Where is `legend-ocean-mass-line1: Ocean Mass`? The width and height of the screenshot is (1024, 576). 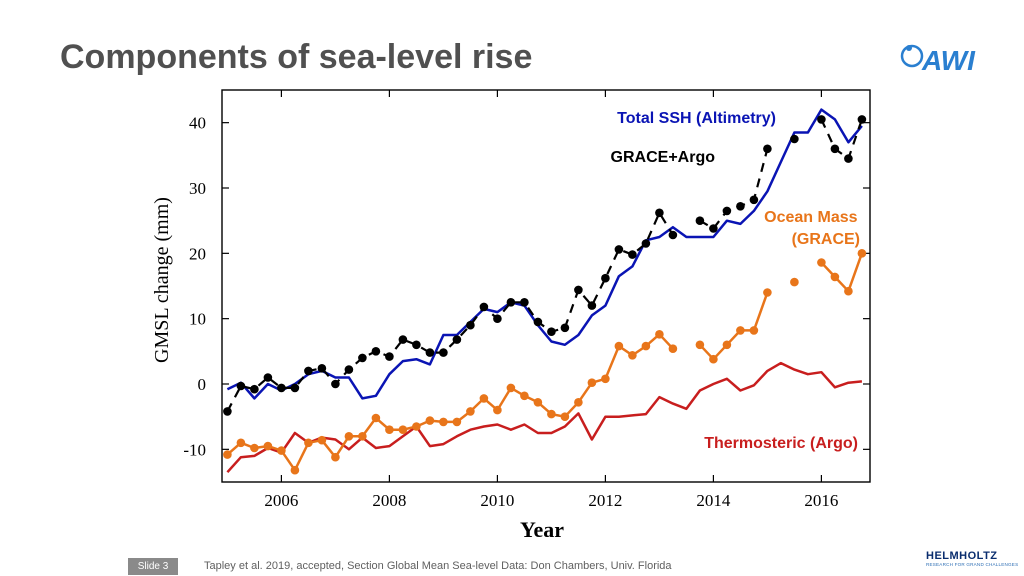 legend-ocean-mass-line1: Ocean Mass is located at coordinates (810, 217).